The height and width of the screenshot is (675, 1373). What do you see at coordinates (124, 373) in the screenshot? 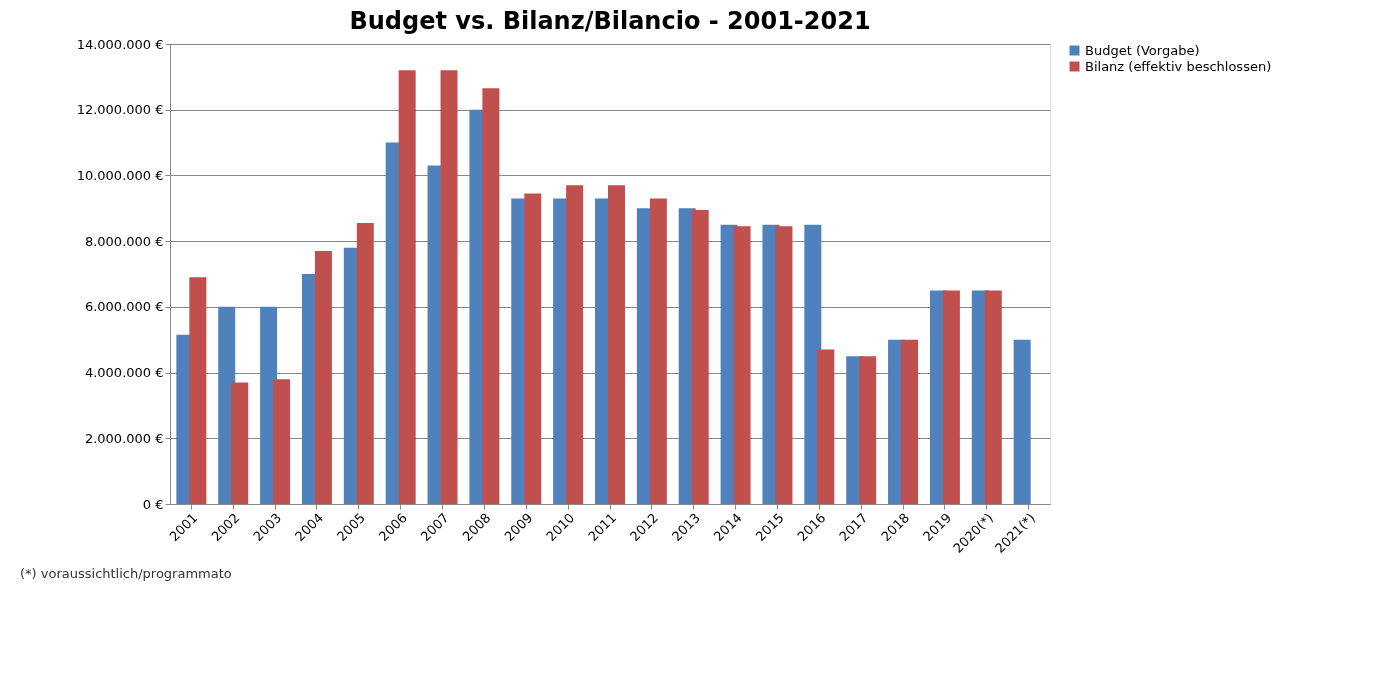
I see `y-tick-label: 4.000.000 €` at bounding box center [124, 373].